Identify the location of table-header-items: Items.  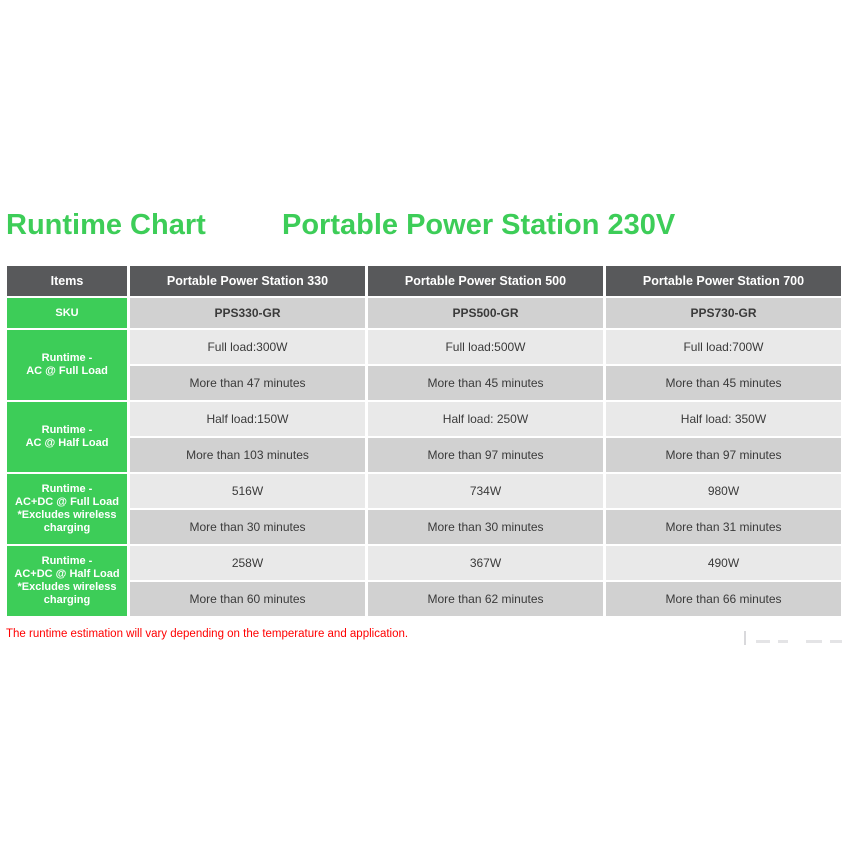
(67, 281).